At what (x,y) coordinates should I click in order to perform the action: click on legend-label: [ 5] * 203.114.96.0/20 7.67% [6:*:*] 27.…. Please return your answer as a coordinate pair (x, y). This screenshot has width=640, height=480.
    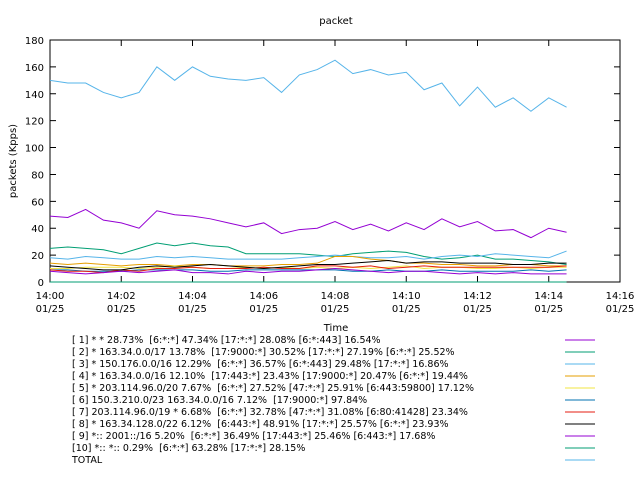
    Looking at the image, I should click on (273, 388).